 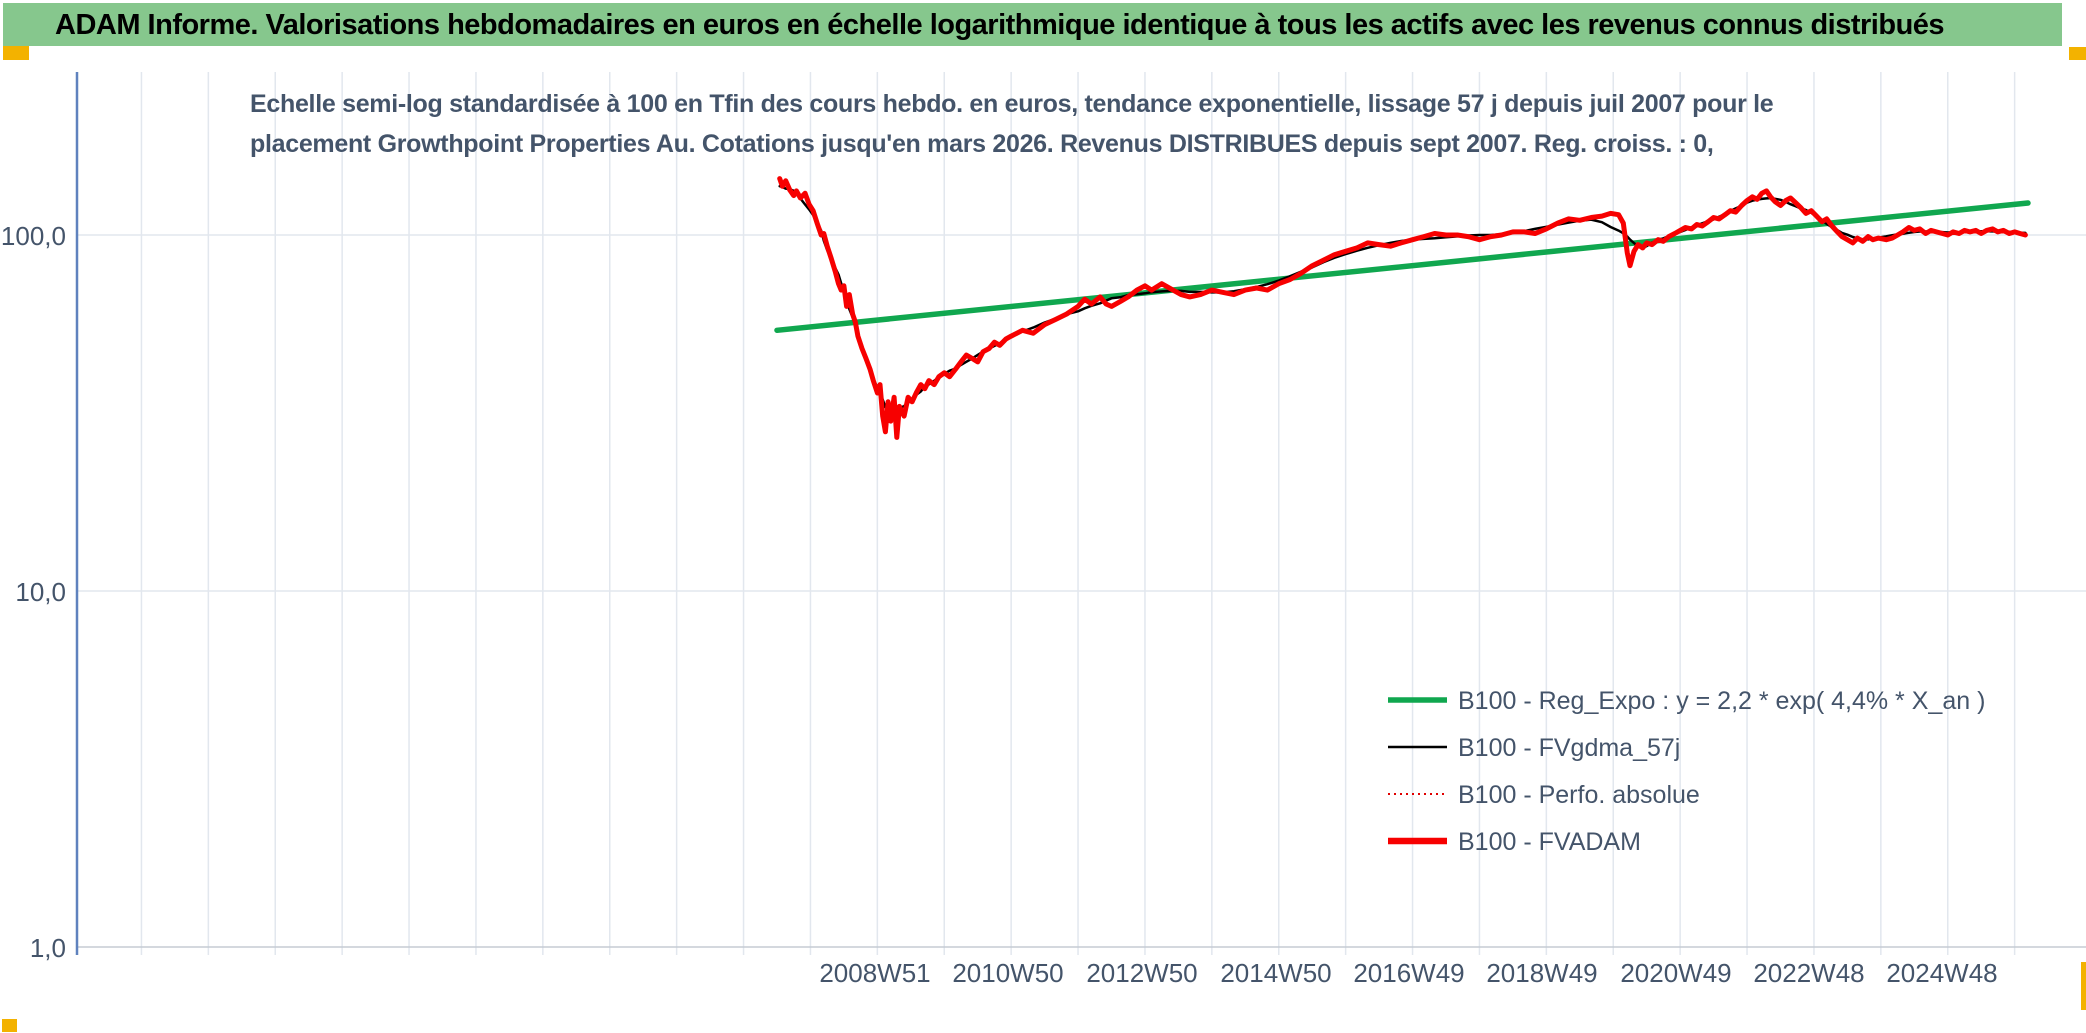 I want to click on amber-accent-bottom-left, so click(x=9, y=1025).